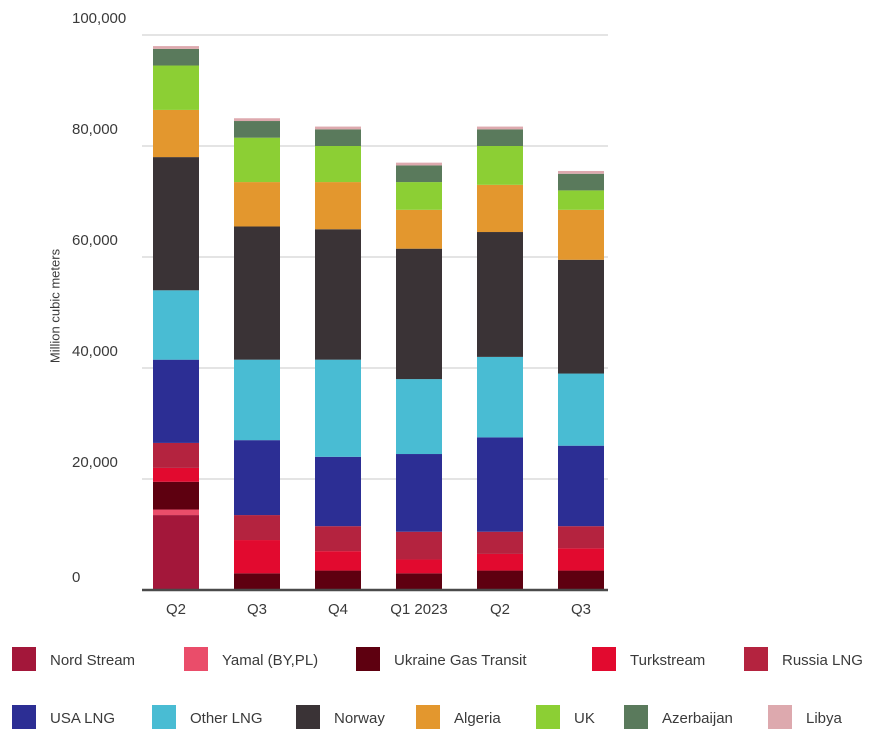  Describe the element at coordinates (584, 718) in the screenshot. I see `legend-label: UK` at that location.